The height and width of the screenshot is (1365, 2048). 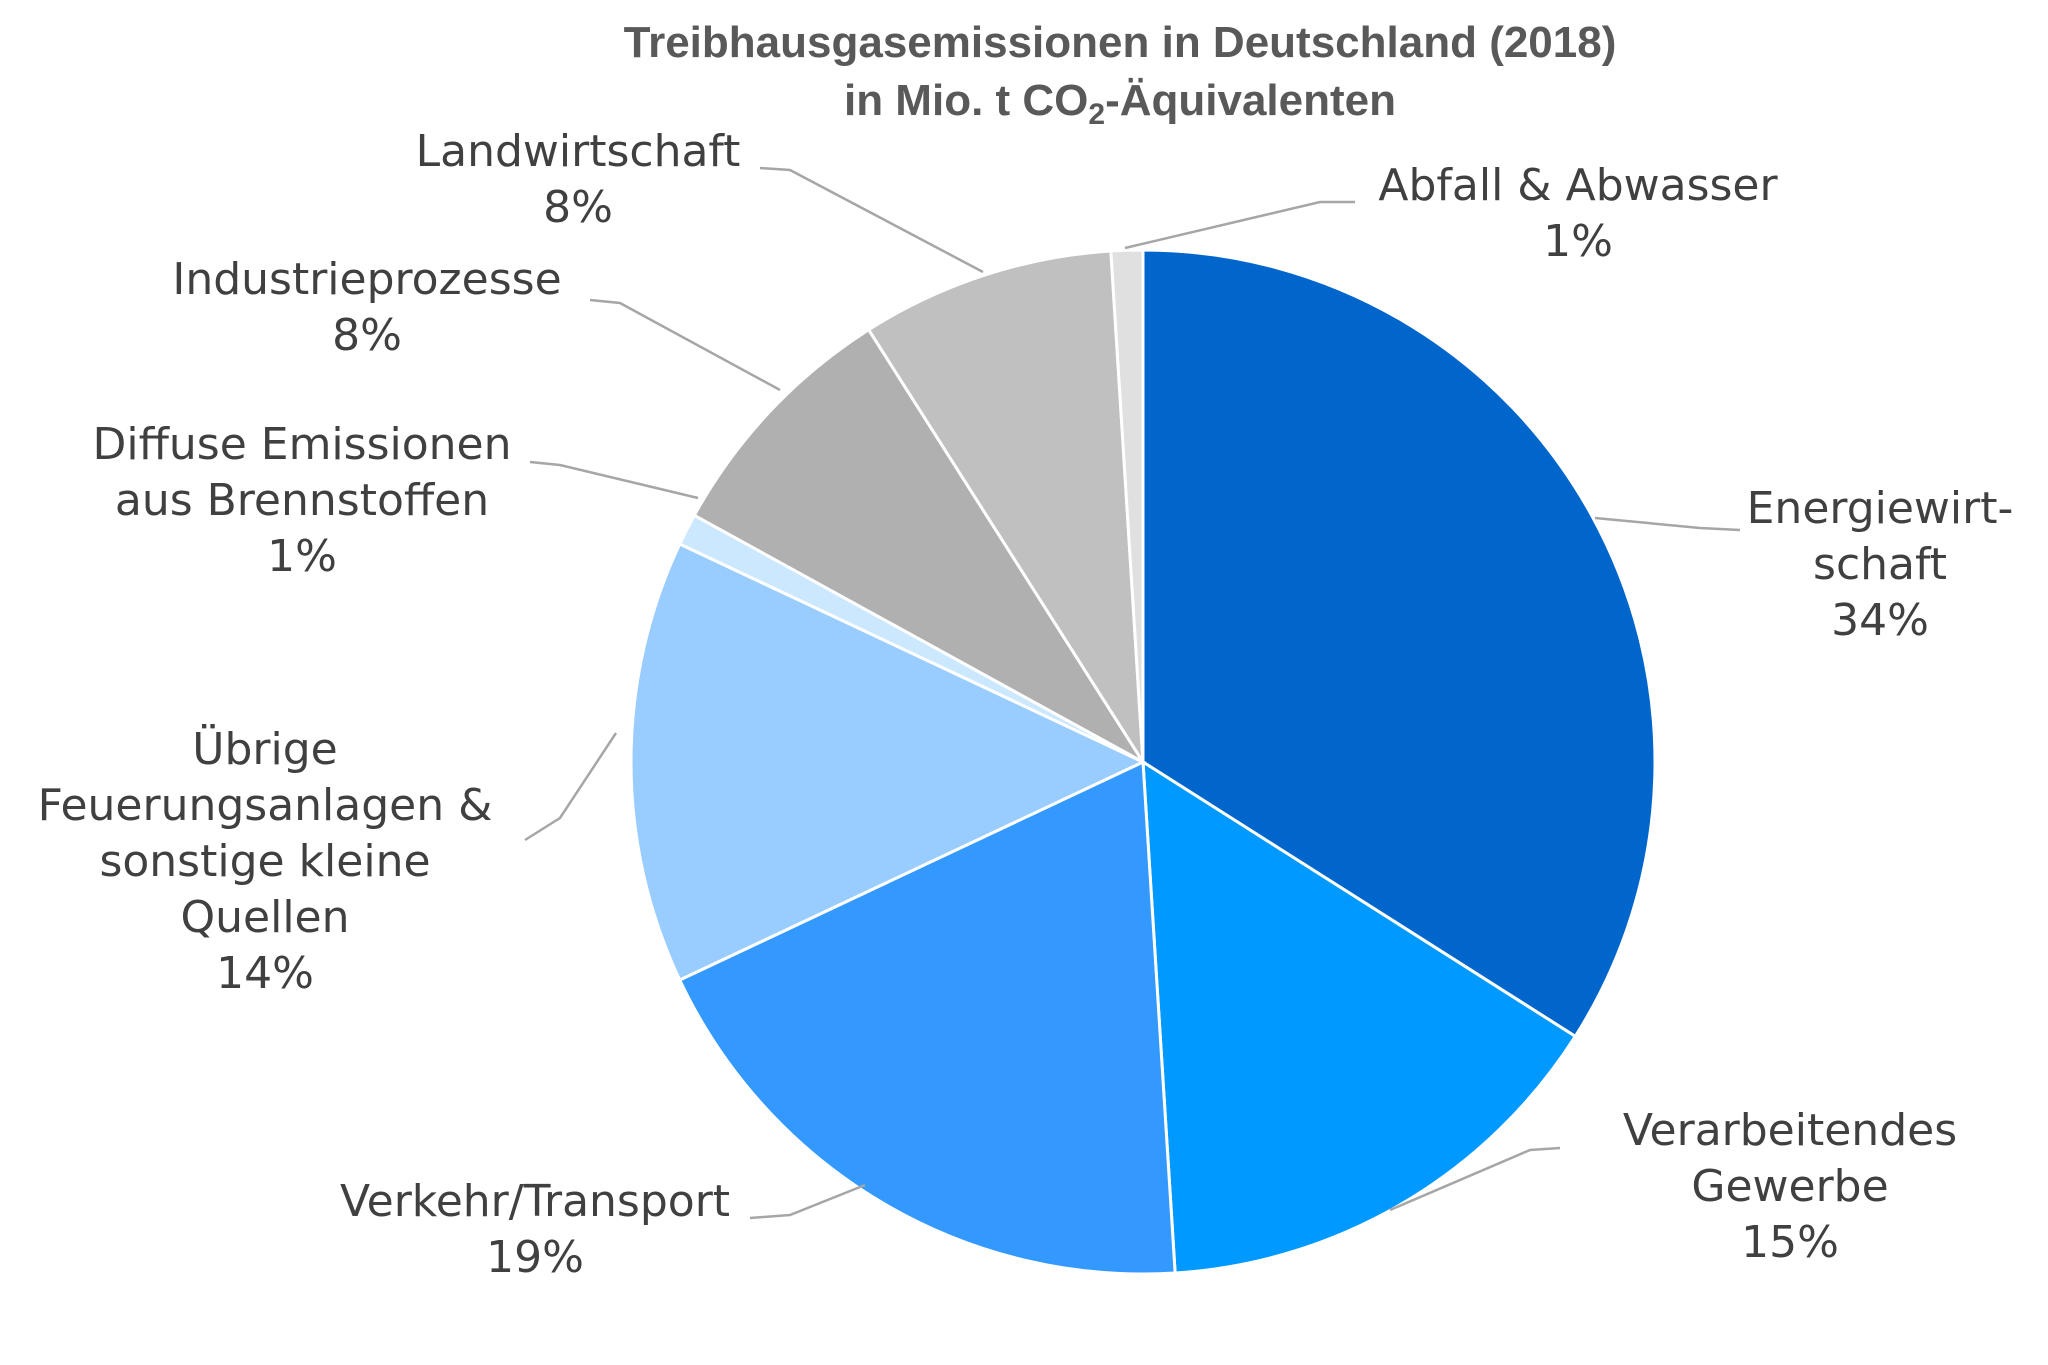 I want to click on slice-percent-label: 19%, so click(x=535, y=1257).